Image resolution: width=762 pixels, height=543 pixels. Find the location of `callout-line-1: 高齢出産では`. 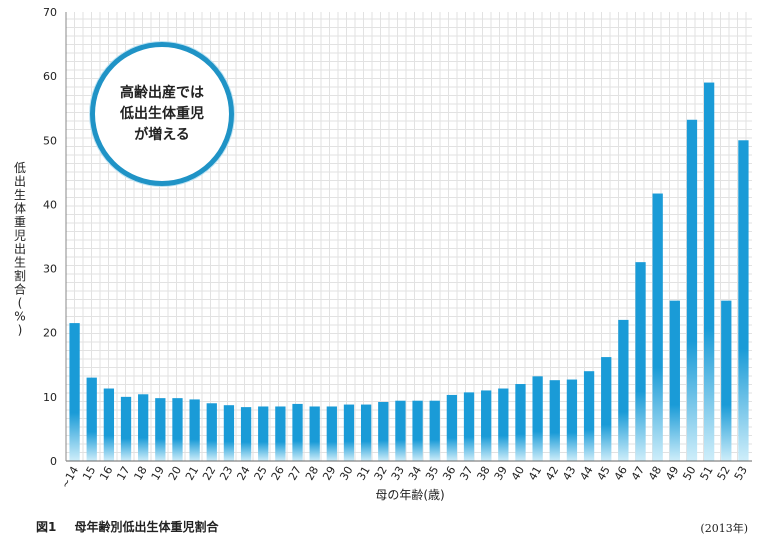

callout-line-1: 高齢出産では is located at coordinates (162, 92).